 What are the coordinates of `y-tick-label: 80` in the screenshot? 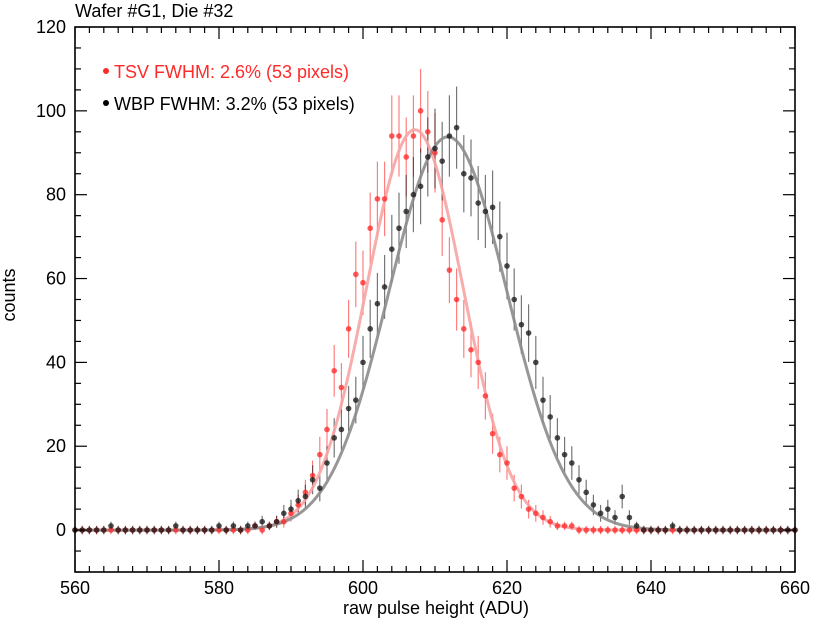 It's located at (56, 195).